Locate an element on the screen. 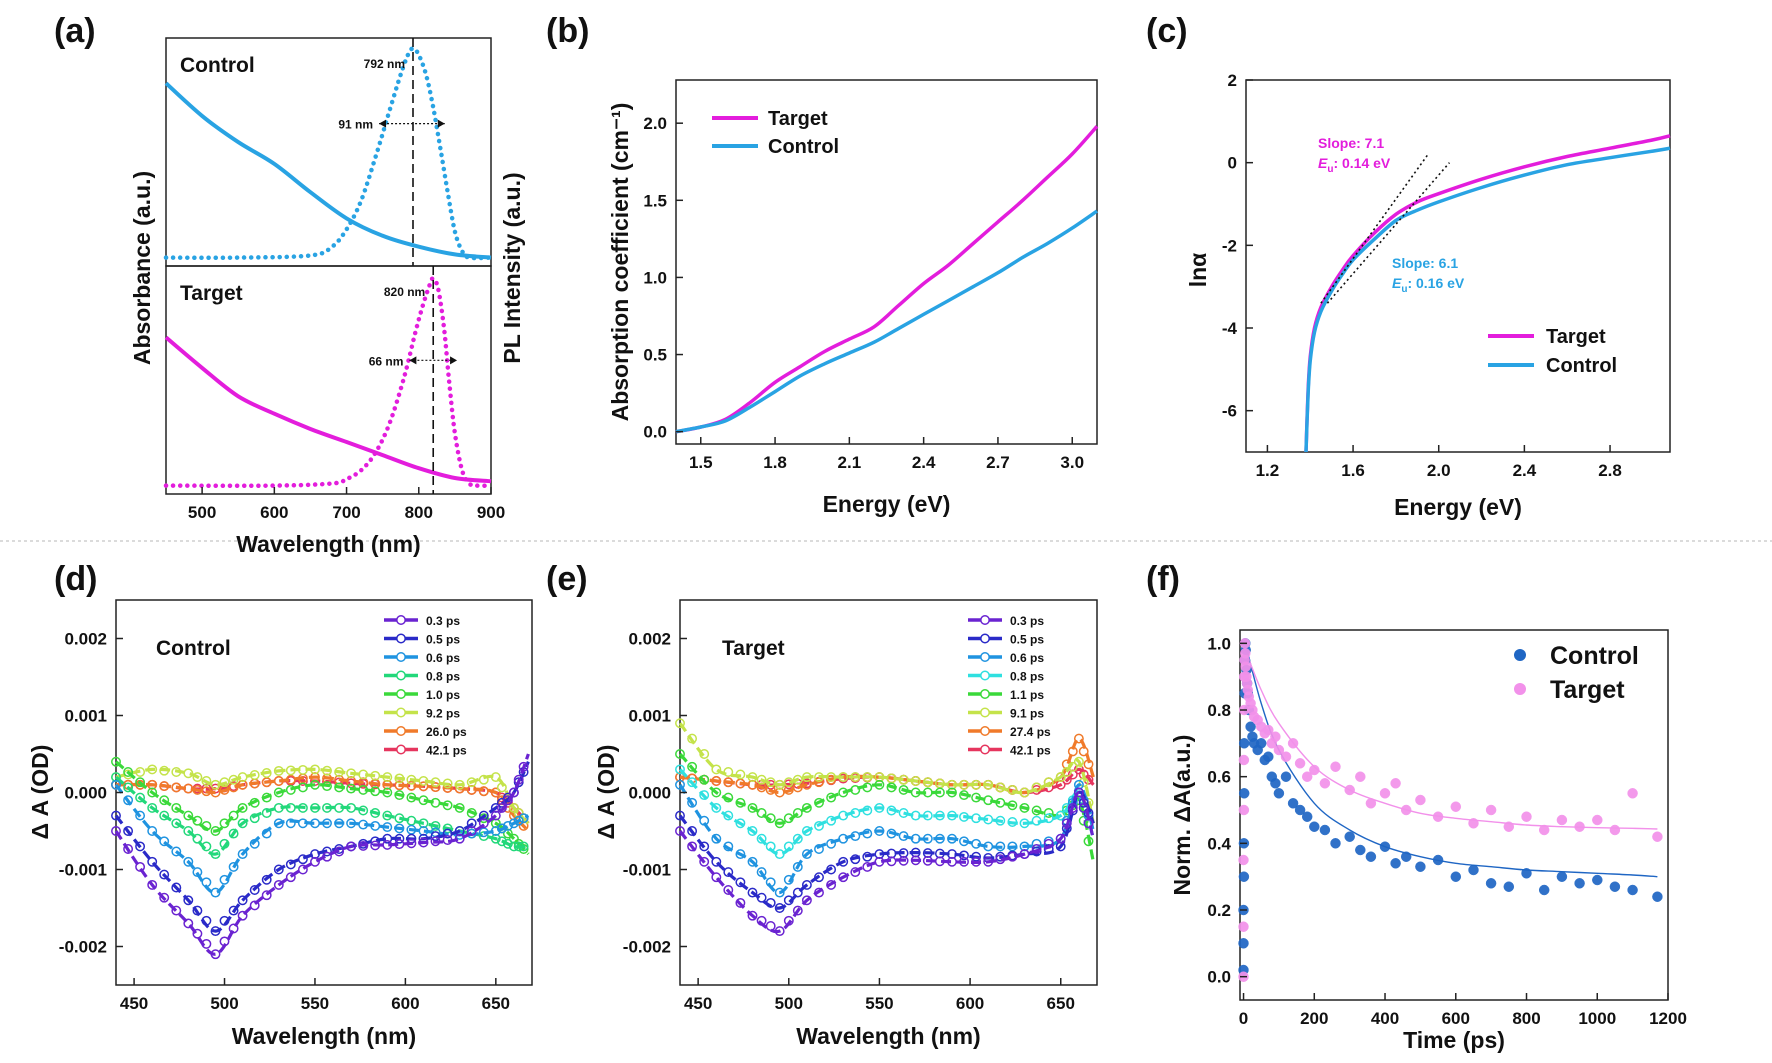 The width and height of the screenshot is (1772, 1063). subplot-title: Target is located at coordinates (211, 293).